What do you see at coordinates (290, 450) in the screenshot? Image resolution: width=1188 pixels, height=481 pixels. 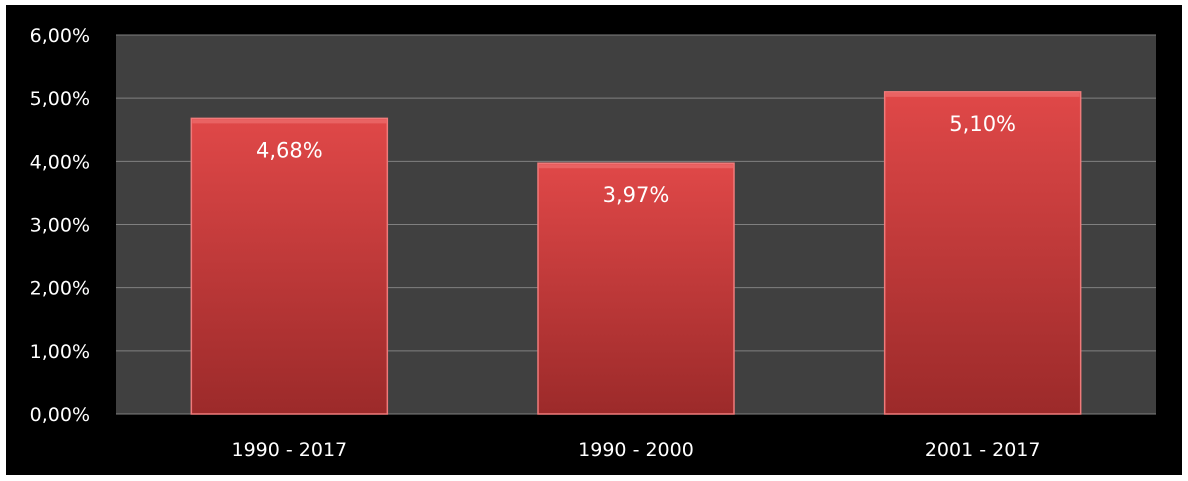 I see `x-tick-label: 1990 - 2017` at bounding box center [290, 450].